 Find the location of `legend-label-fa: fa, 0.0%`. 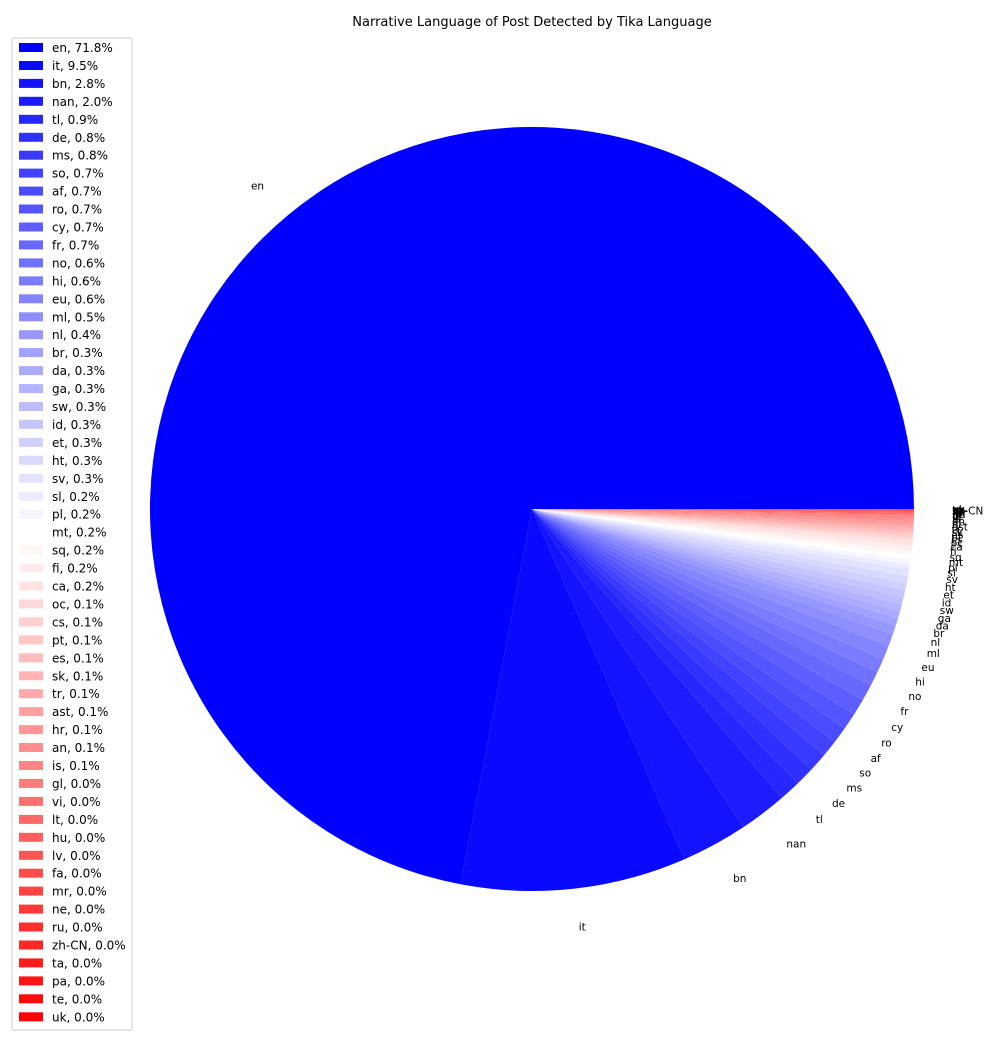

legend-label-fa: fa, 0.0% is located at coordinates (77, 874).